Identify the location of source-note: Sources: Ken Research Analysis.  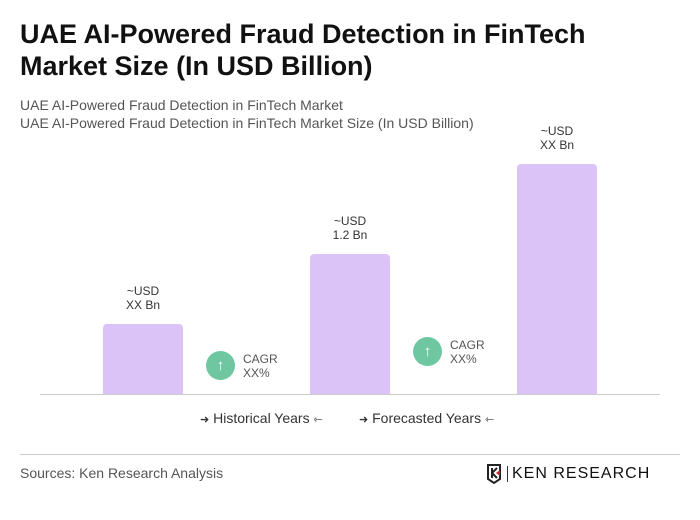
(122, 473).